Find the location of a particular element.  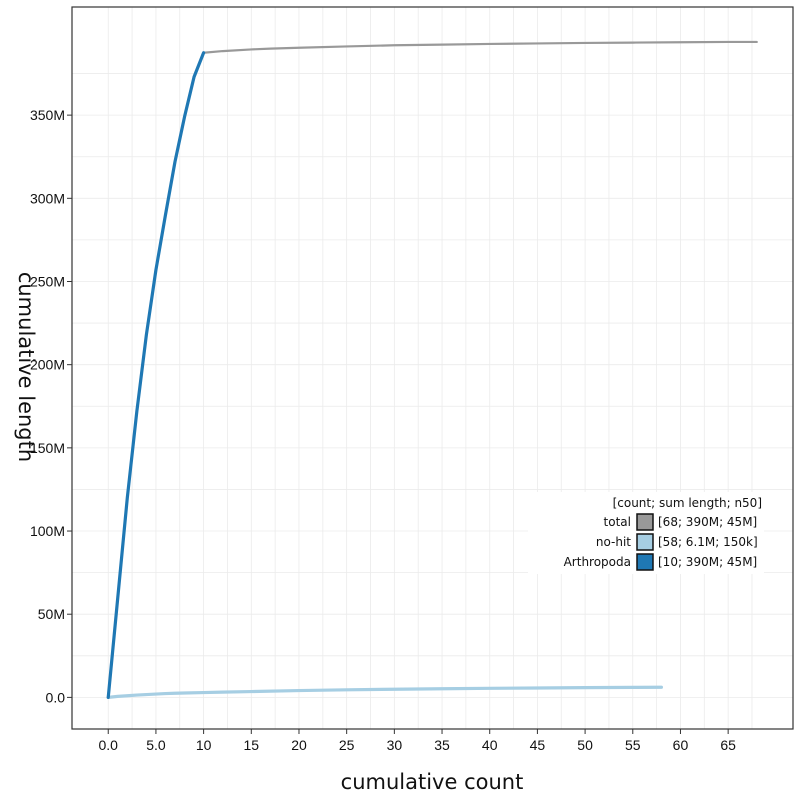

legend-stats-arthropoda: [10; 390M; 45M] is located at coordinates (707, 562).